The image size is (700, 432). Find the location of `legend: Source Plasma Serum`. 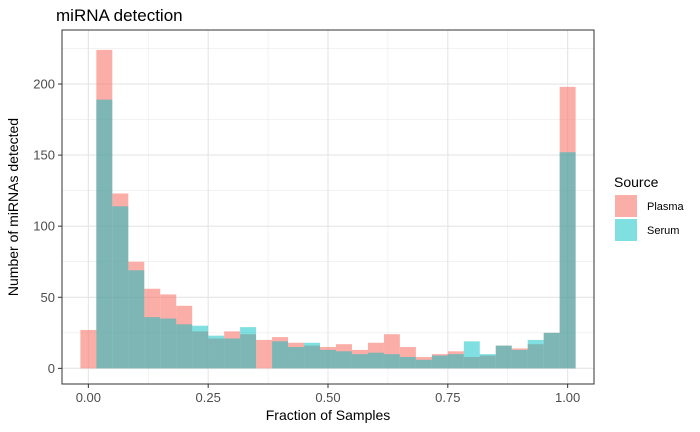

legend: Source Plasma Serum is located at coordinates (649, 207).